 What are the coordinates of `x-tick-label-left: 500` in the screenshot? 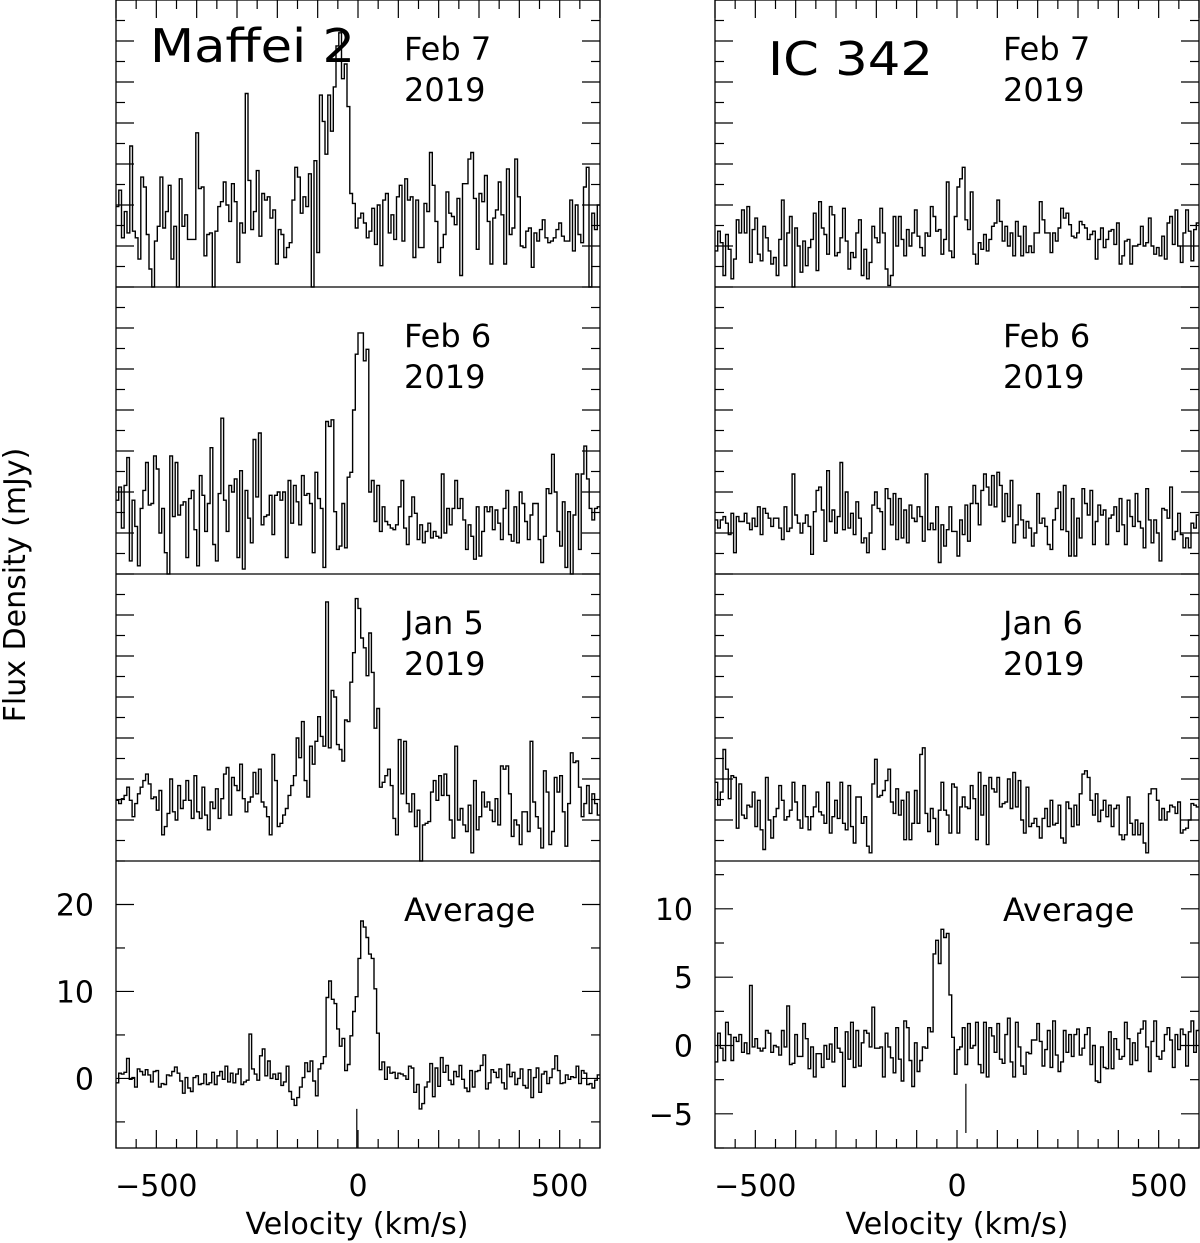 It's located at (559, 1186).